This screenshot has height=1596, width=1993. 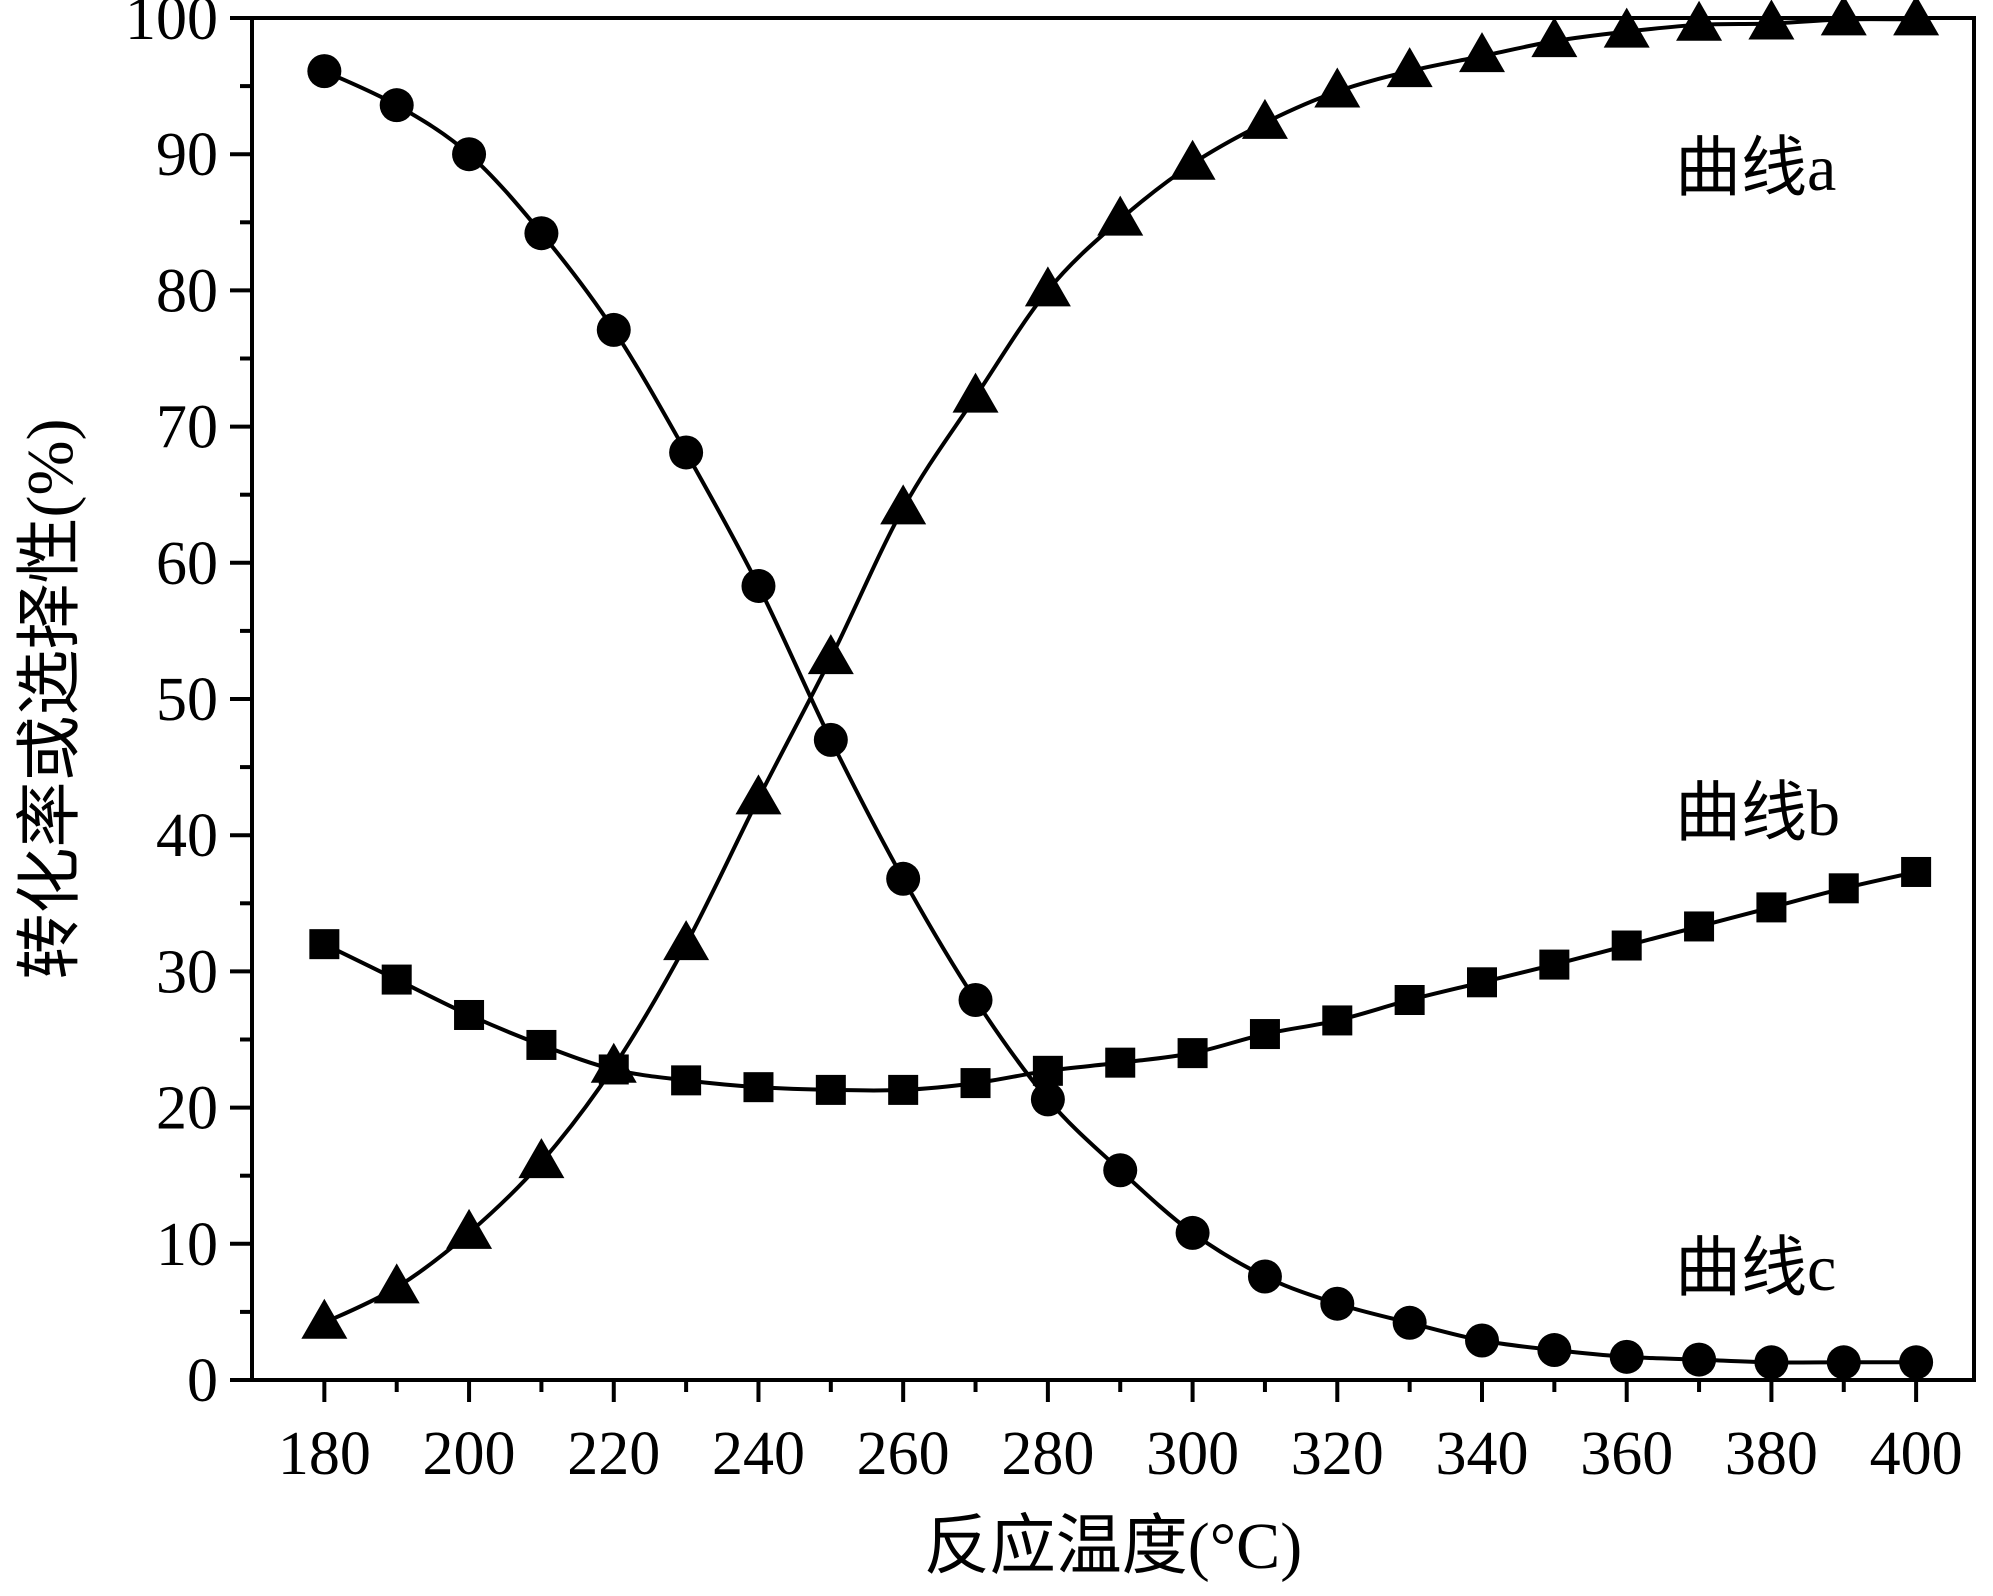 I want to click on x-tick-label: 400, so click(x=1916, y=1454).